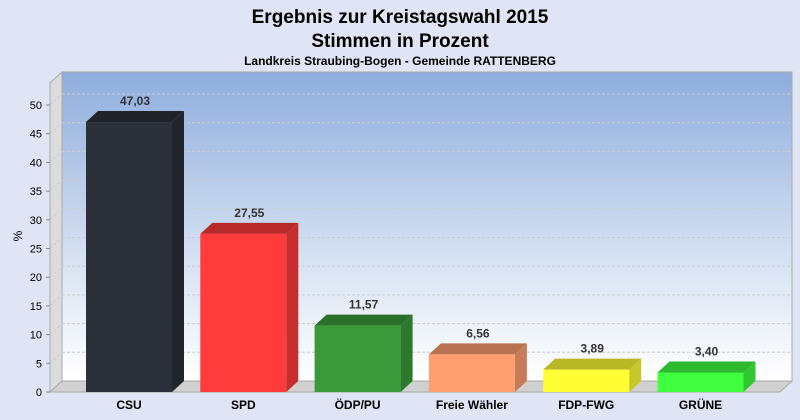 This screenshot has height=420, width=800. Describe the element at coordinates (700, 404) in the screenshot. I see `x-tick-label: GRÜNE` at that location.